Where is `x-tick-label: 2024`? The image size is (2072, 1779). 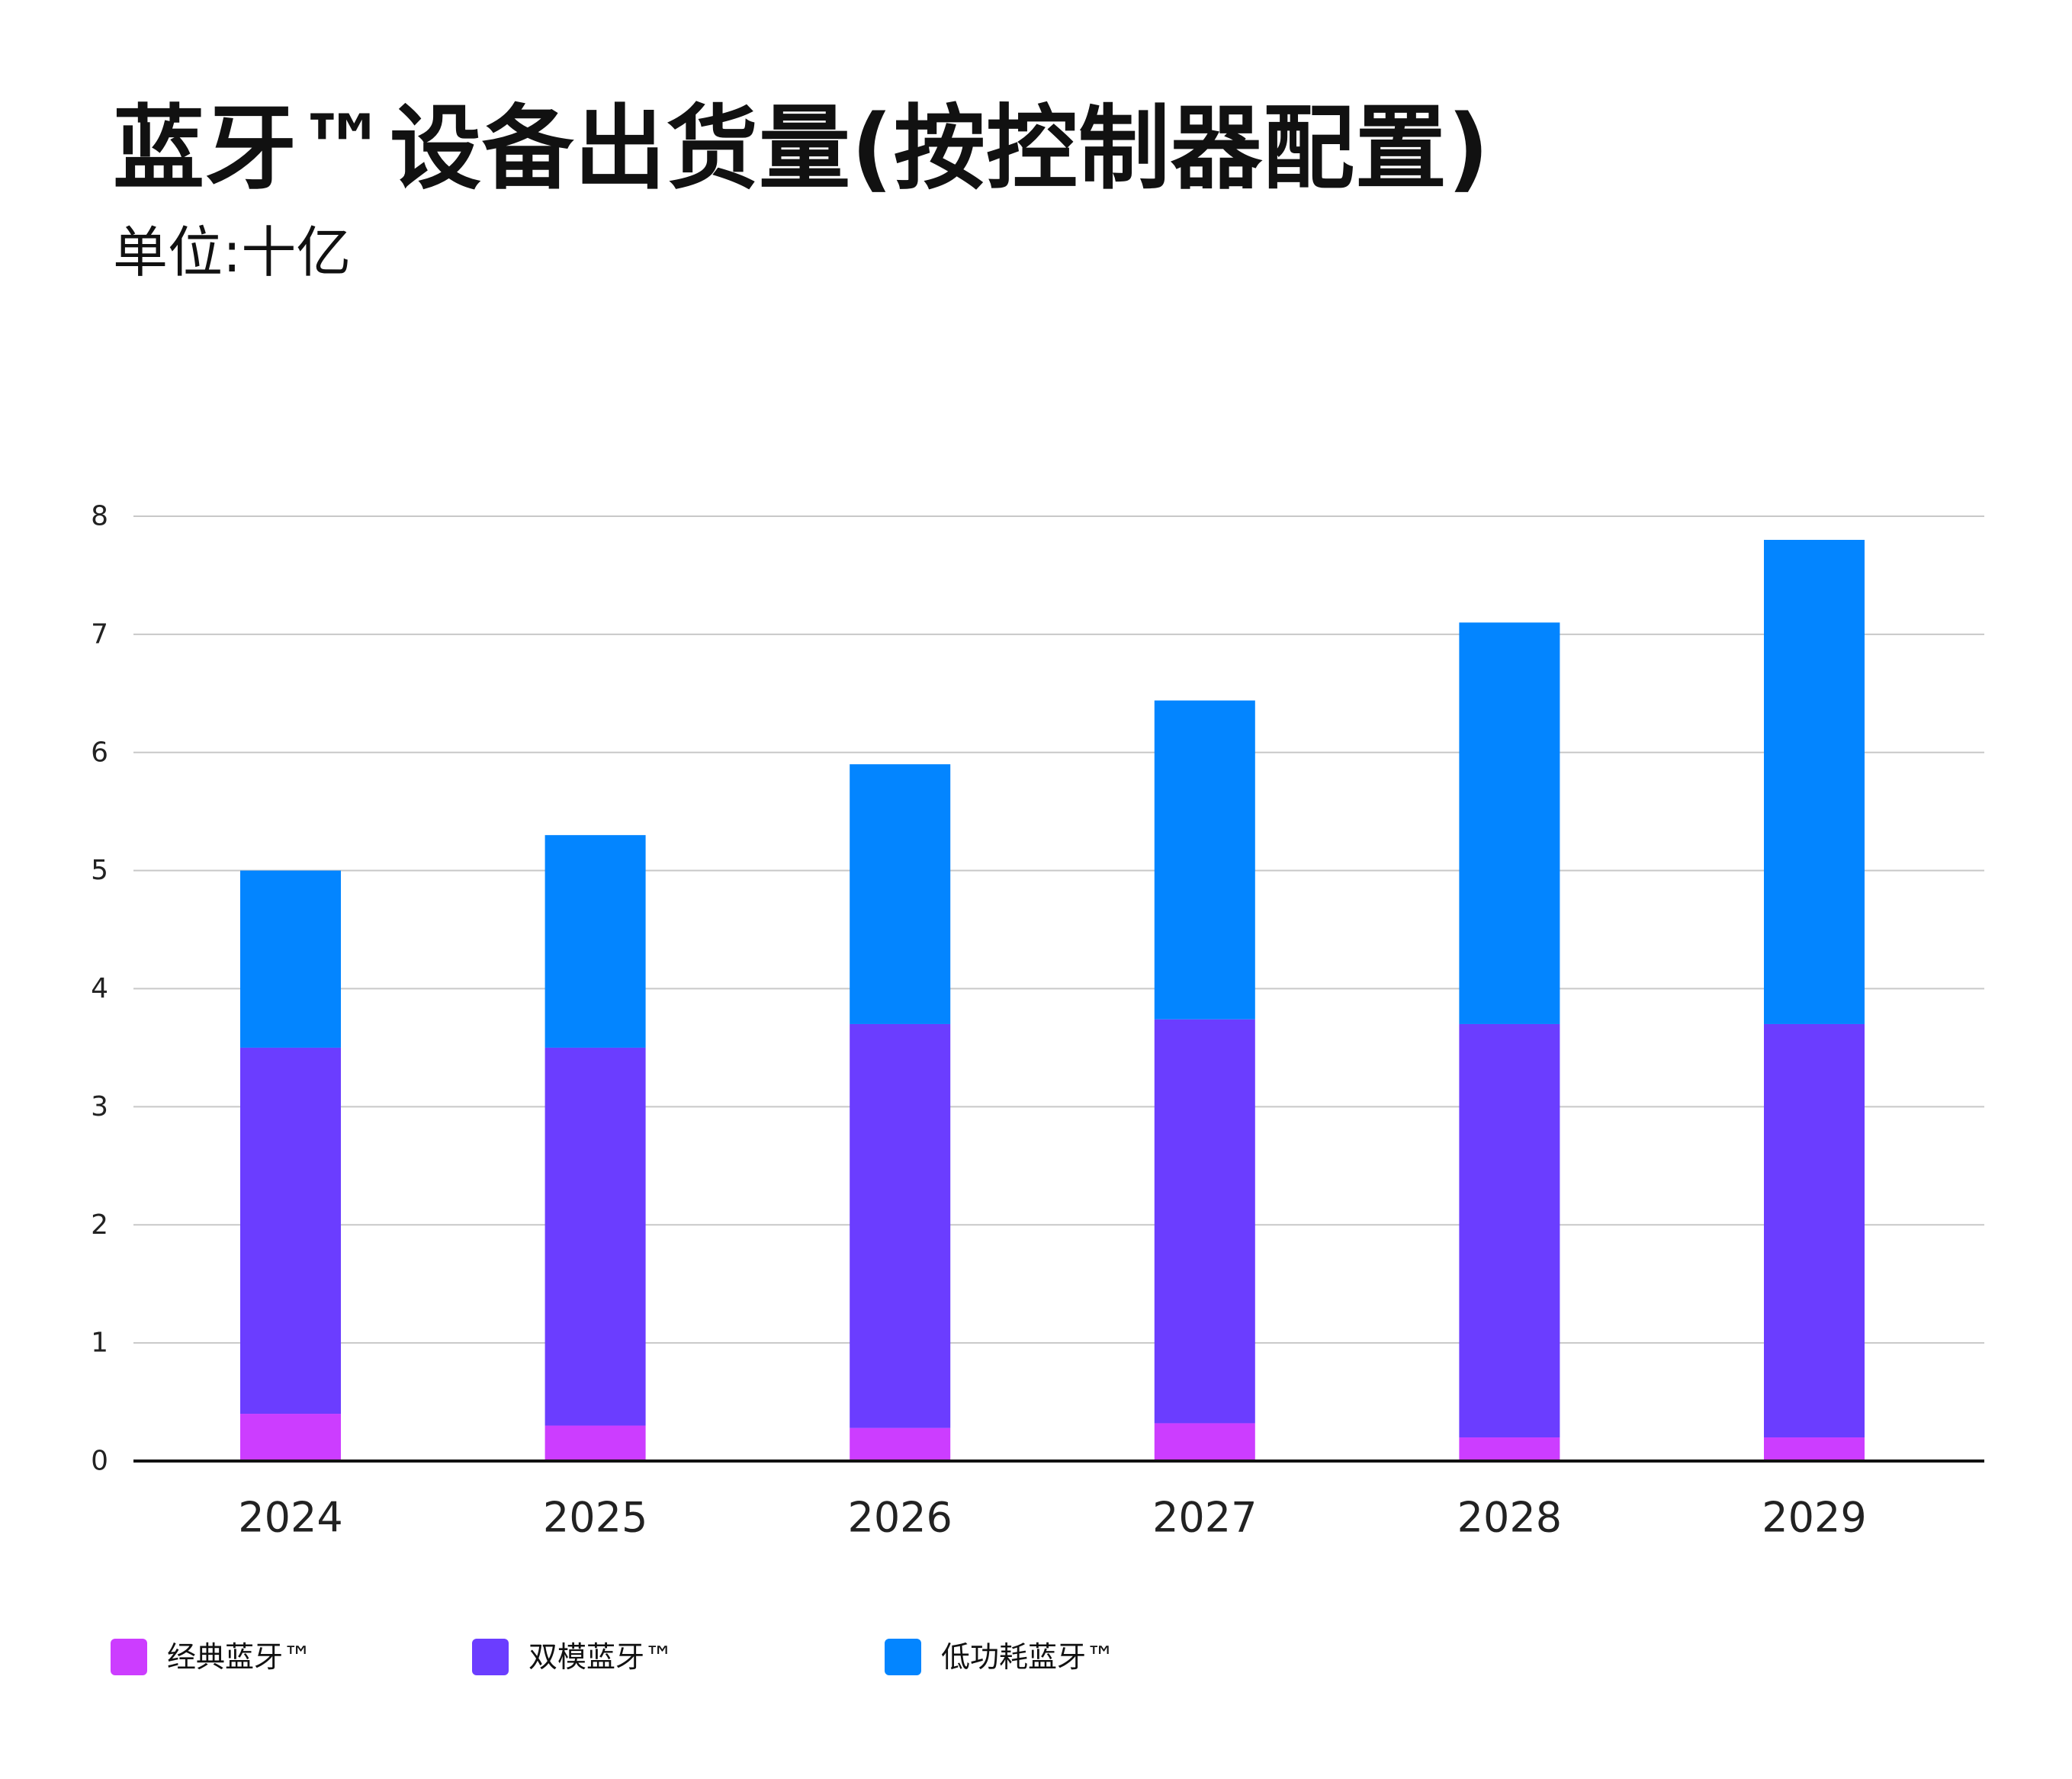
x-tick-label: 2024 is located at coordinates (290, 1518).